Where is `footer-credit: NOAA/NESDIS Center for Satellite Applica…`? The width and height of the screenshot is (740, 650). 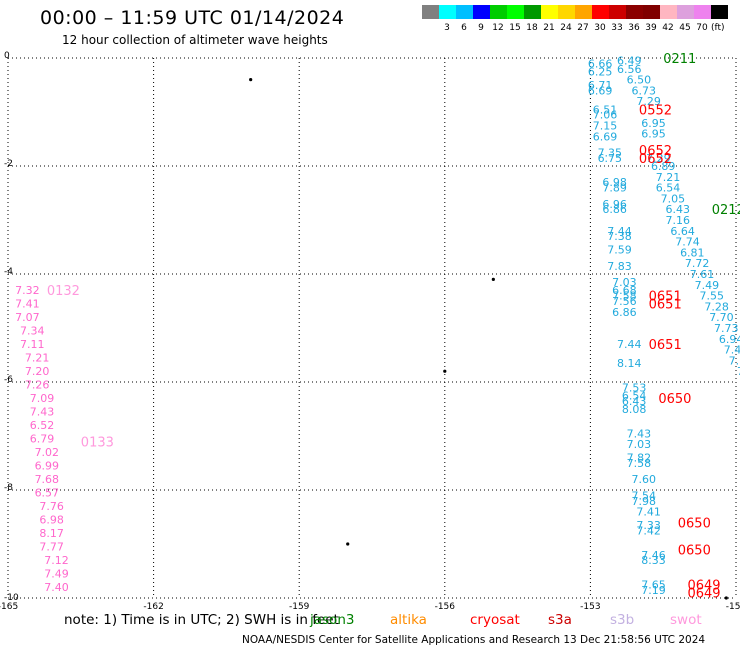
footer-credit: NOAA/NESDIS Center for Satellite Applica… is located at coordinates (474, 640).